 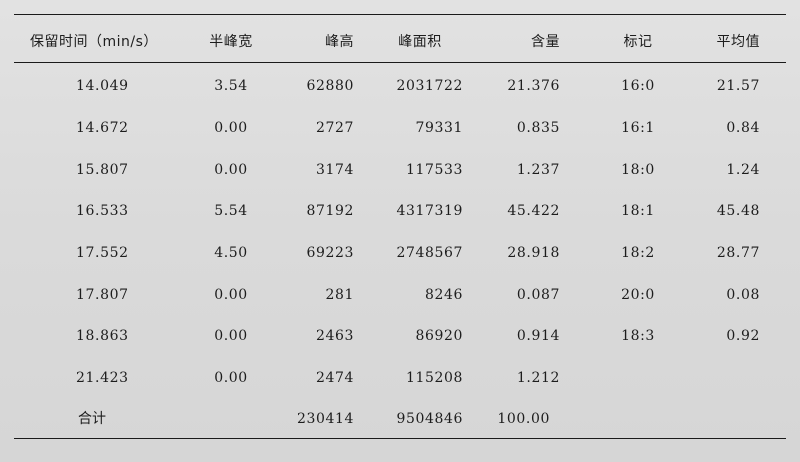 What do you see at coordinates (102, 128) in the screenshot?
I see `cell-retention-time: 14.672` at bounding box center [102, 128].